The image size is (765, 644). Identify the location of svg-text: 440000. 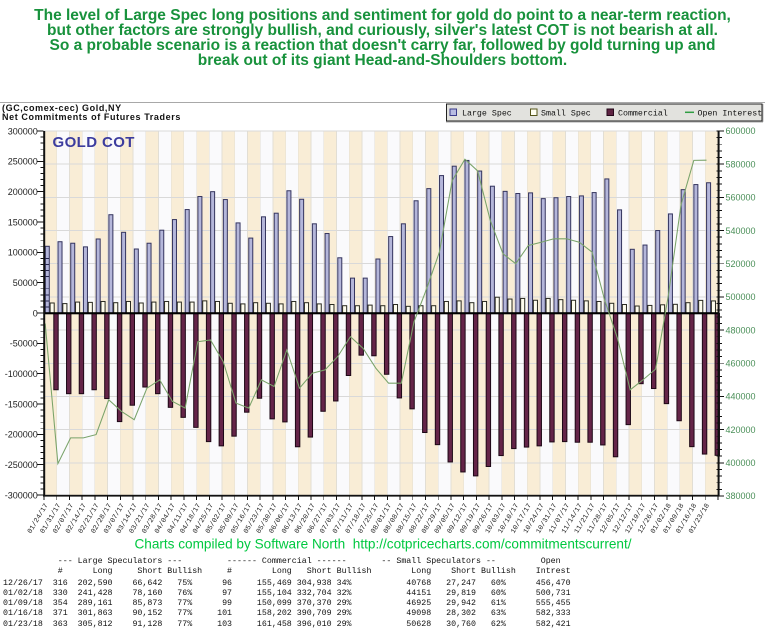
(741, 397).